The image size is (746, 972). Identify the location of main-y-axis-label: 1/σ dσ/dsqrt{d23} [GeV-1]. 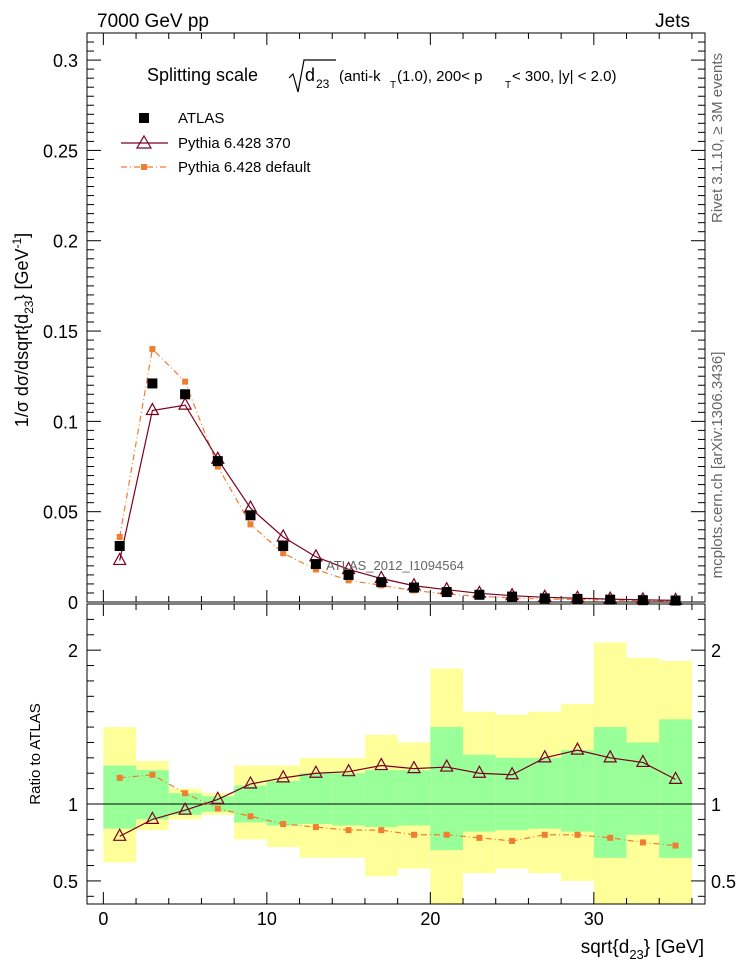
(23, 330).